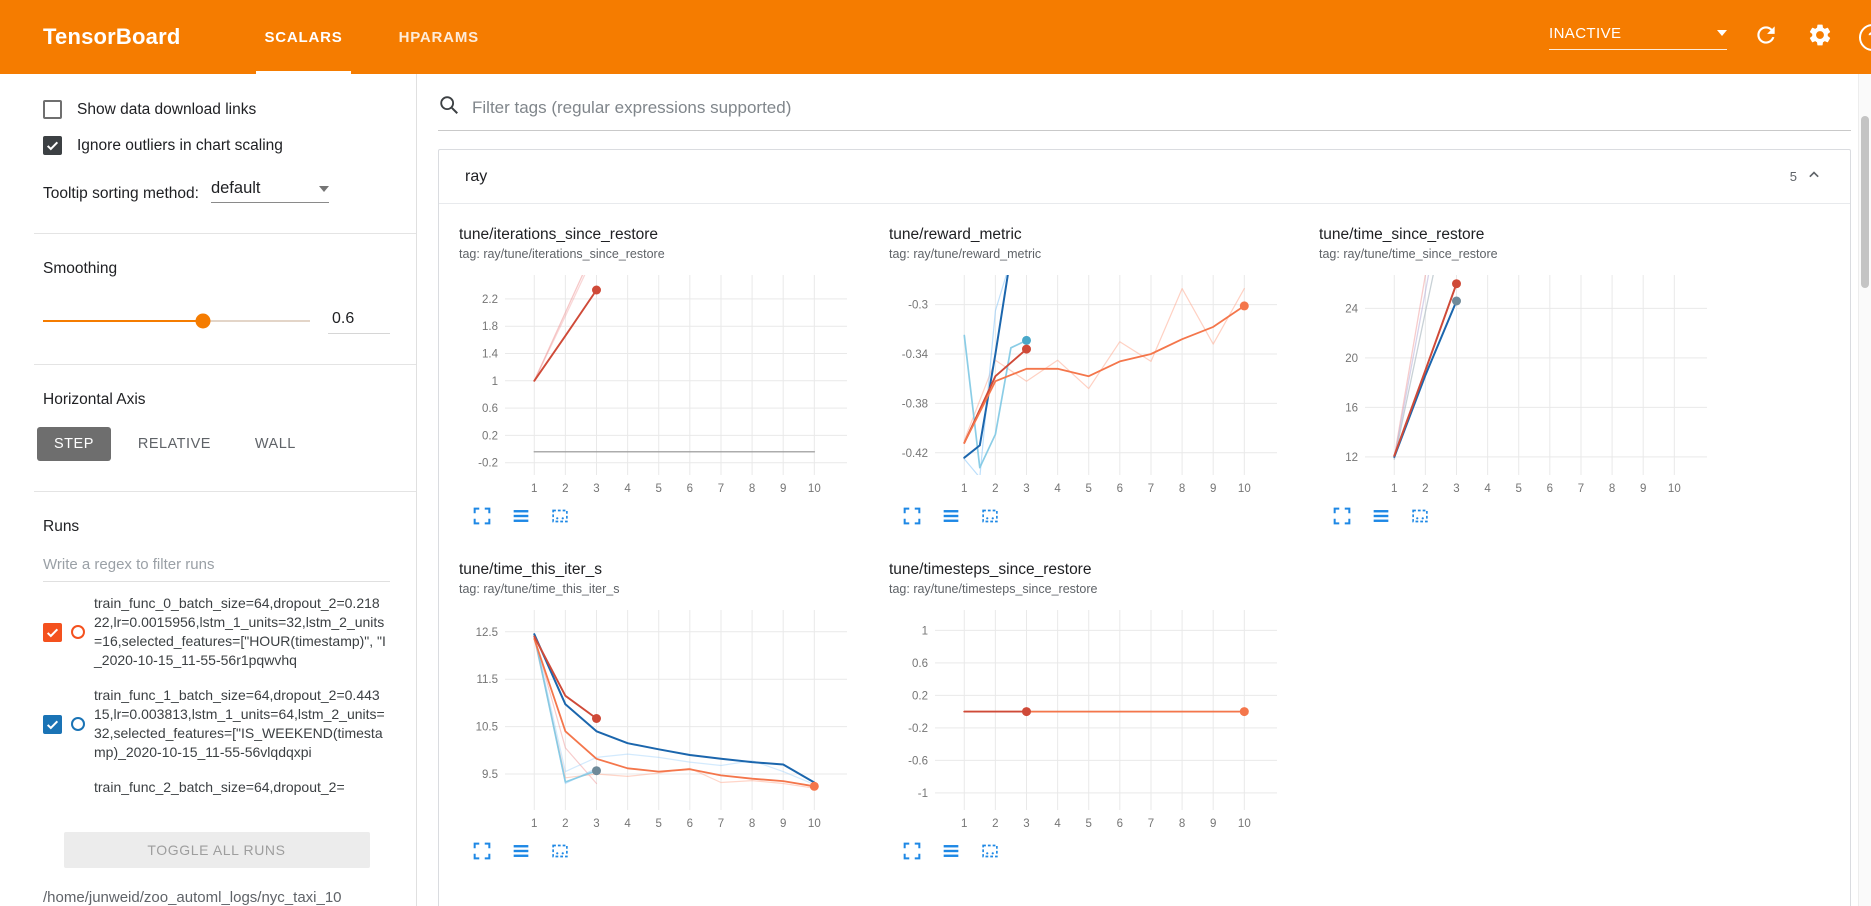 Image resolution: width=1871 pixels, height=906 pixels. Describe the element at coordinates (275, 444) in the screenshot. I see `axis-wall-button: WALL` at that location.